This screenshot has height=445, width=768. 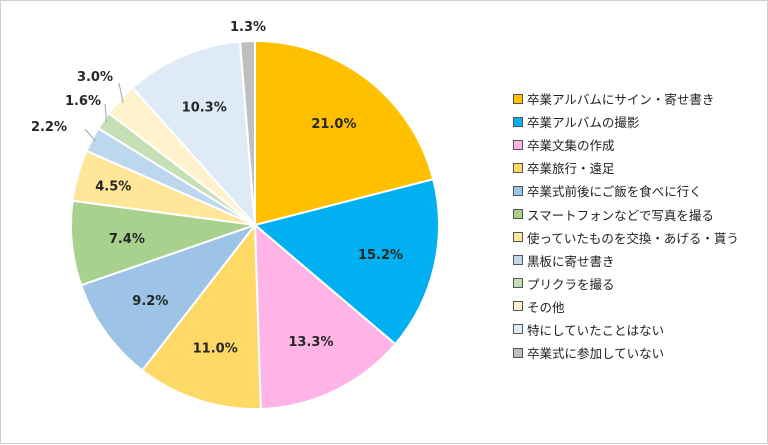 I want to click on legend-label: 特にしていたことはない, so click(x=596, y=330).